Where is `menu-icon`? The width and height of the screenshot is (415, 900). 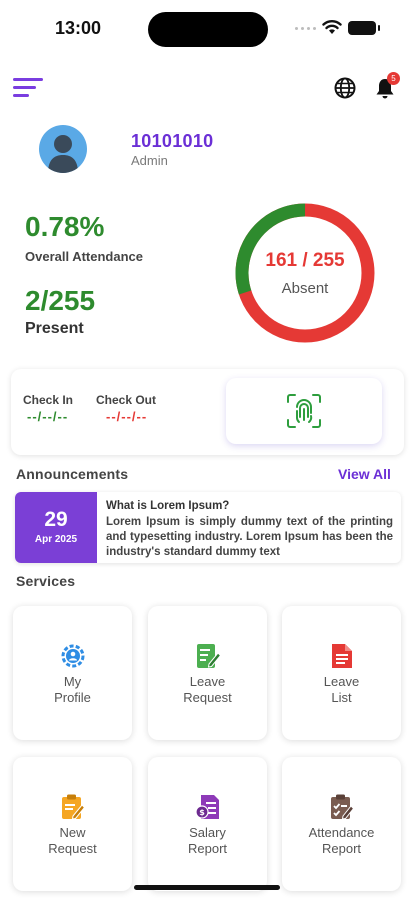
menu-icon is located at coordinates (28, 88).